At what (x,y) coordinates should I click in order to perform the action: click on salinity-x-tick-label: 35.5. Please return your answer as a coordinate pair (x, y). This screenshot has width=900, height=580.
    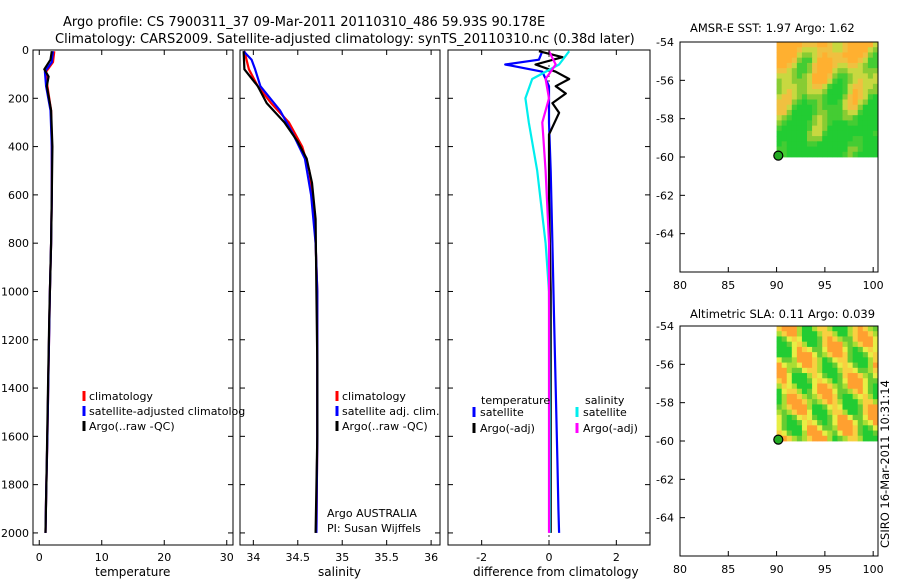
    Looking at the image, I should click on (386, 557).